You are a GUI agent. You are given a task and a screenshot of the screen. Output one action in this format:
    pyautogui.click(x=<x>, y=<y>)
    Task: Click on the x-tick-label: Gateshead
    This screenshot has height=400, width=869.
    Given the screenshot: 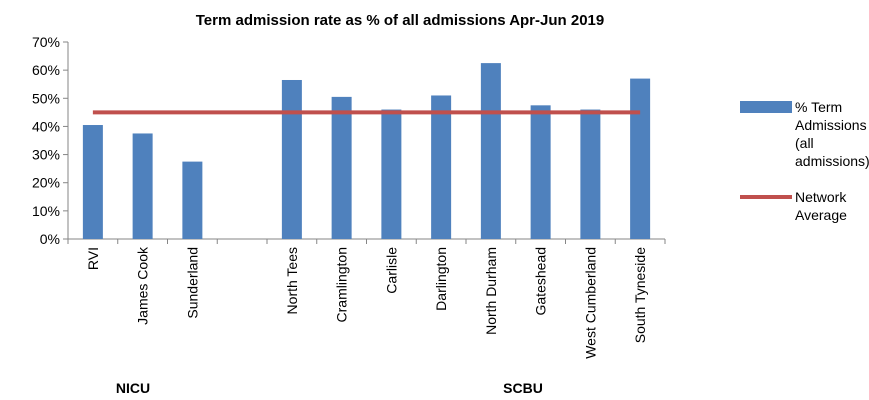 What is the action you would take?
    pyautogui.click(x=541, y=281)
    